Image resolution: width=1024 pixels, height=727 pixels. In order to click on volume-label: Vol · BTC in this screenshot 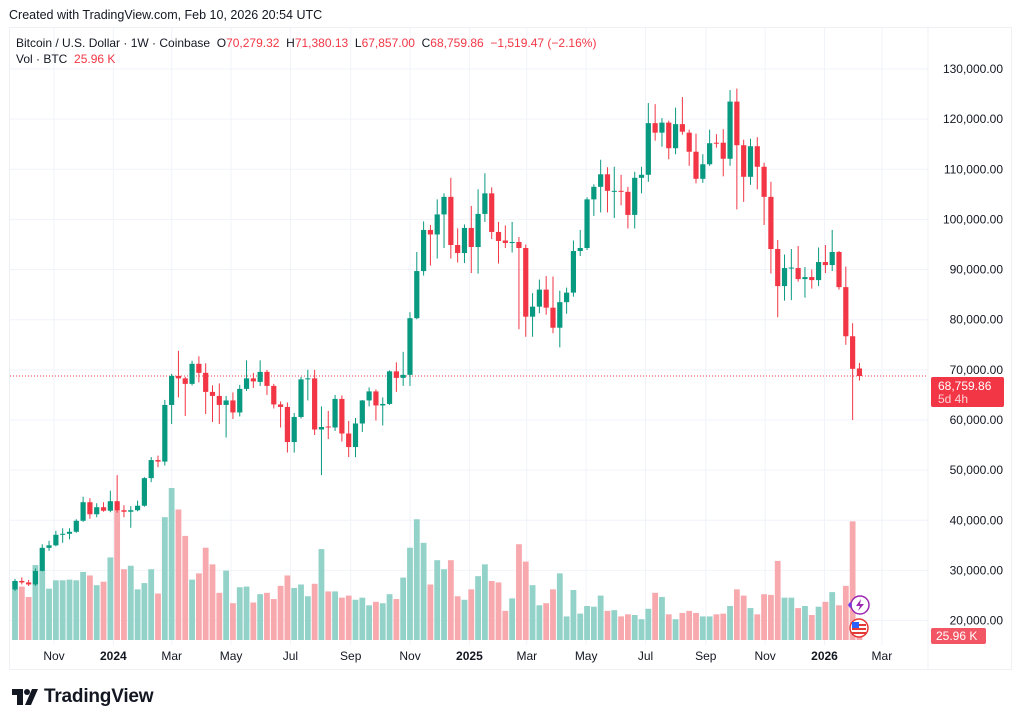, I will do `click(42, 59)`.